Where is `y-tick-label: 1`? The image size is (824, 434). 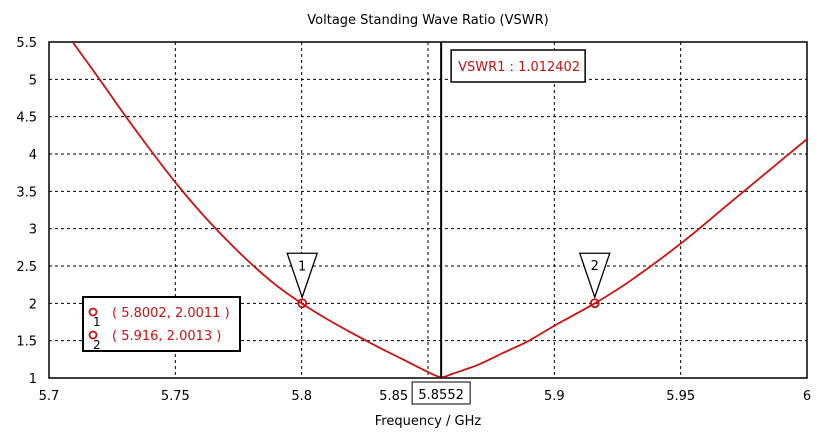
y-tick-label: 1 is located at coordinates (33, 379).